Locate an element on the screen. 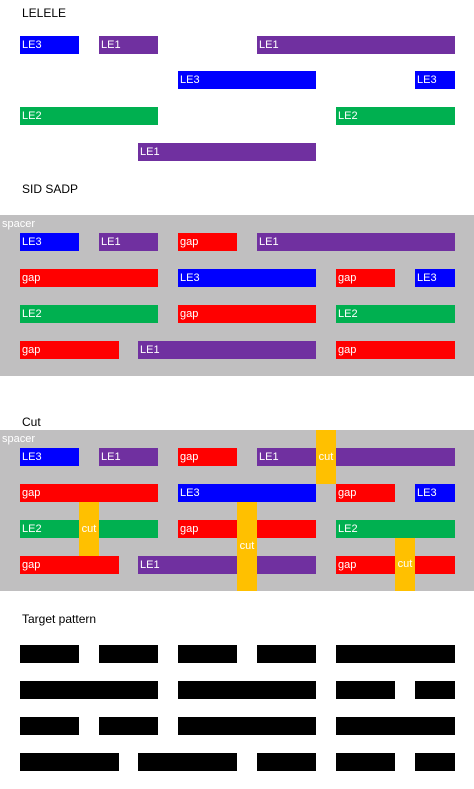 The width and height of the screenshot is (474, 789). section-title-lelele: LELELE is located at coordinates (44, 13).